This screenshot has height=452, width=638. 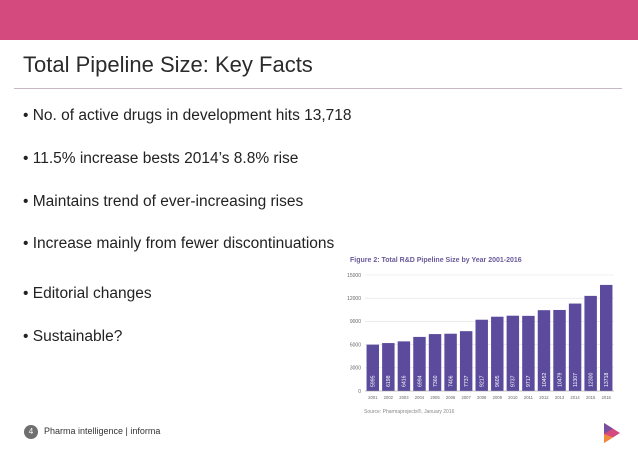 What do you see at coordinates (575, 347) in the screenshot?
I see `bar-2014` at bounding box center [575, 347].